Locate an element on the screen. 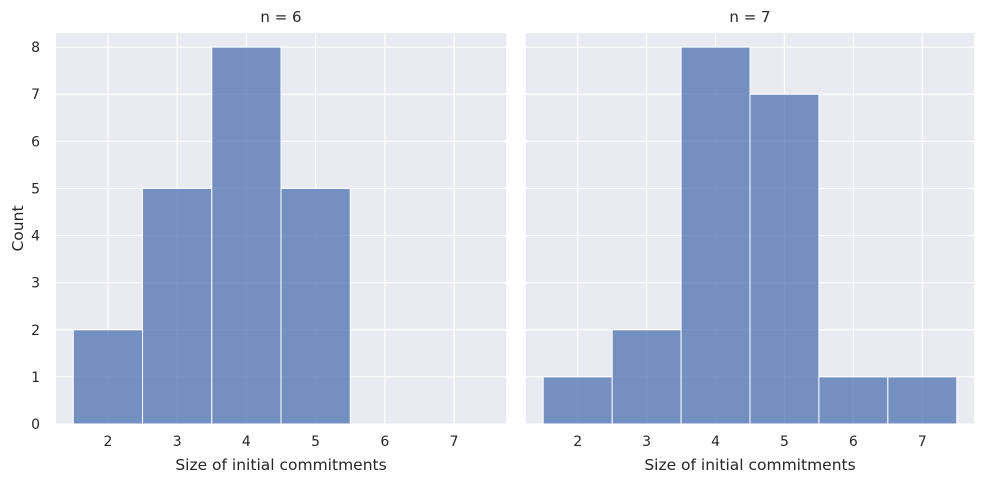 This screenshot has width=984, height=482. y-axis-label: Count is located at coordinates (18, 228).